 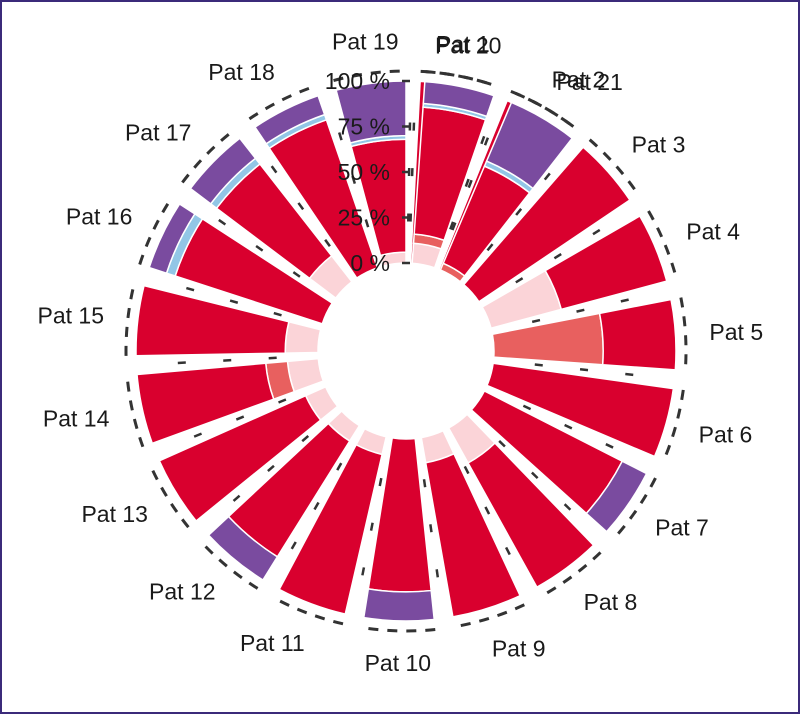 I want to click on category-label-pat-13: Pat 13, so click(x=114, y=514).